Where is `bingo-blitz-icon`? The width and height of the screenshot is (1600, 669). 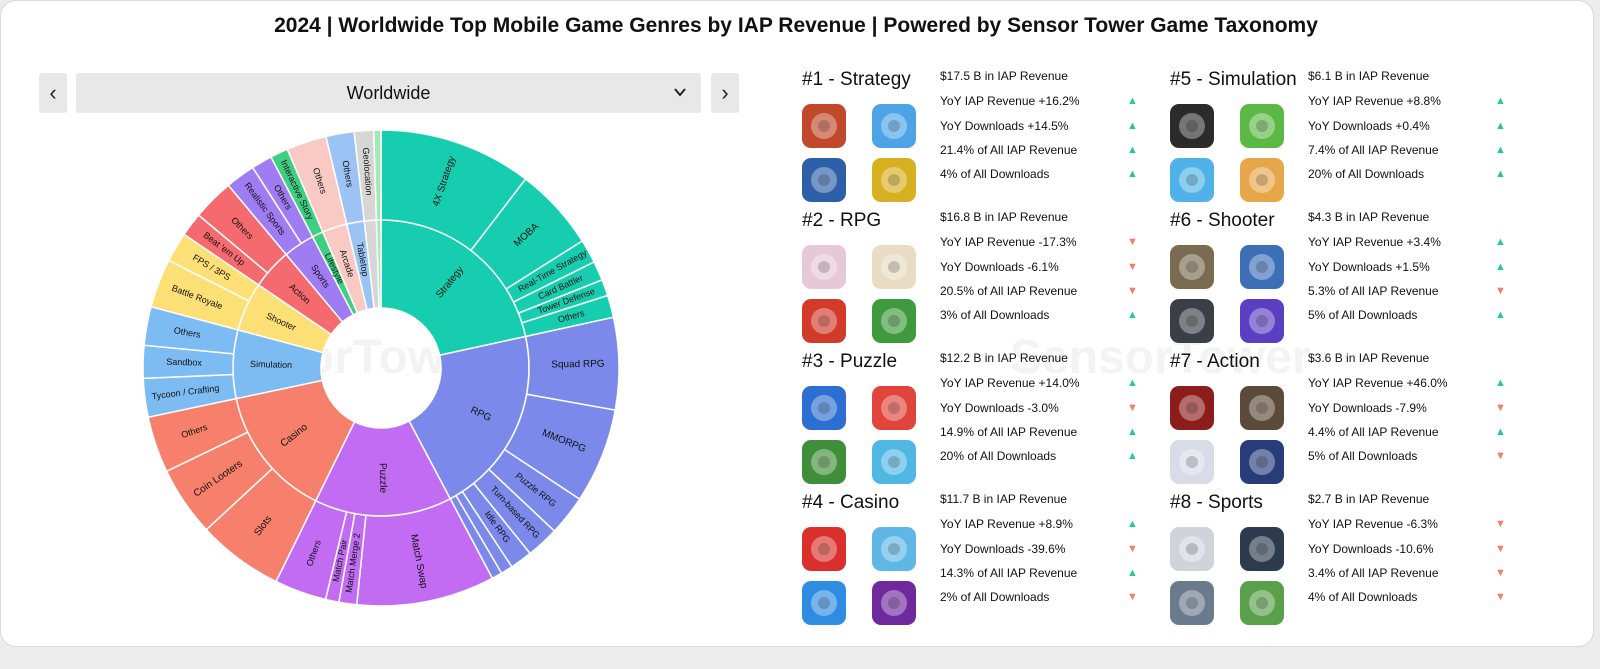 bingo-blitz-icon is located at coordinates (824, 603).